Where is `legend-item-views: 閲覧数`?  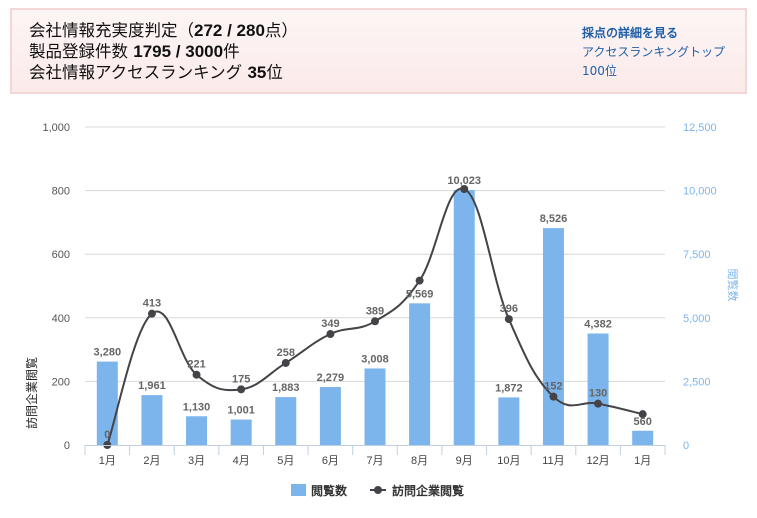 legend-item-views: 閲覧数 is located at coordinates (319, 490).